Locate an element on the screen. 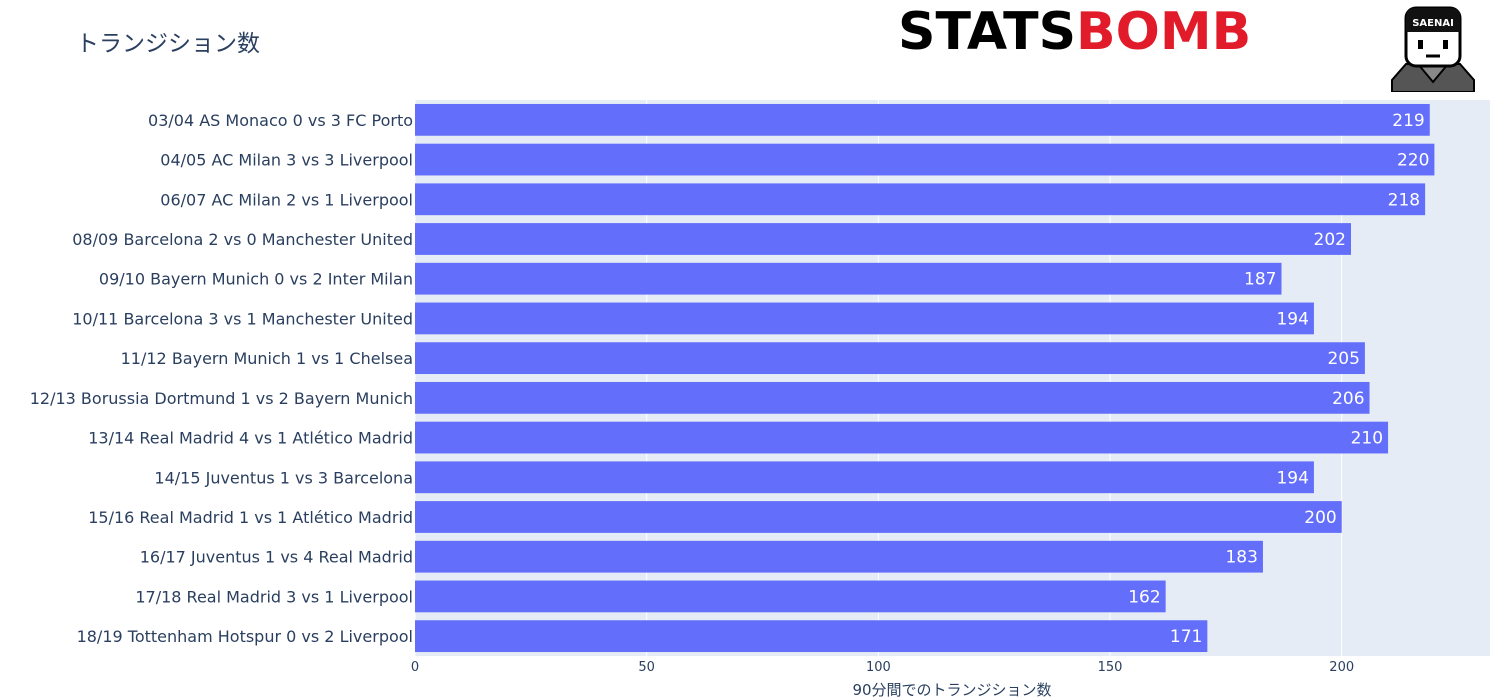 The width and height of the screenshot is (1500, 700). bar-value-label: 206 is located at coordinates (1348, 399).